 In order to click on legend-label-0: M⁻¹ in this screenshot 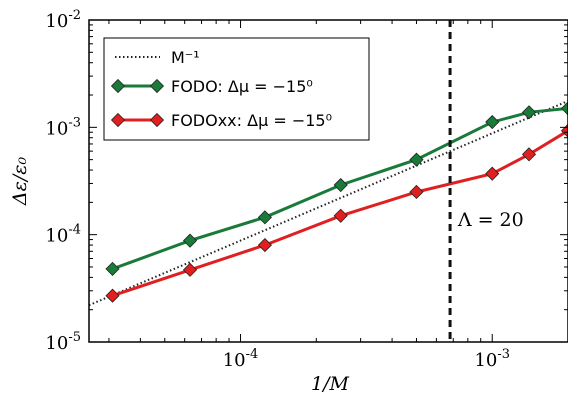, I will do `click(185, 57)`.